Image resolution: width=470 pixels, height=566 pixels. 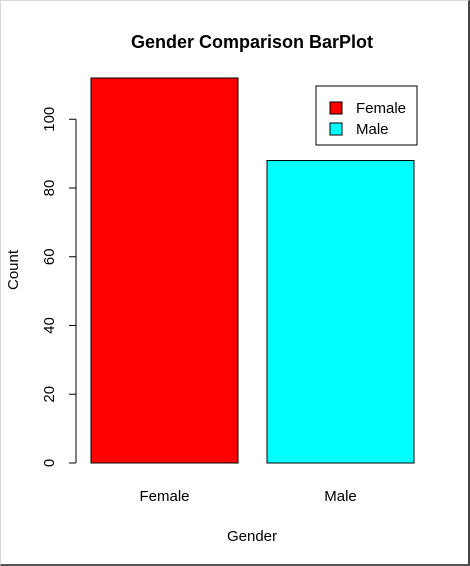 I want to click on legend-label-female: Female, so click(x=381, y=108).